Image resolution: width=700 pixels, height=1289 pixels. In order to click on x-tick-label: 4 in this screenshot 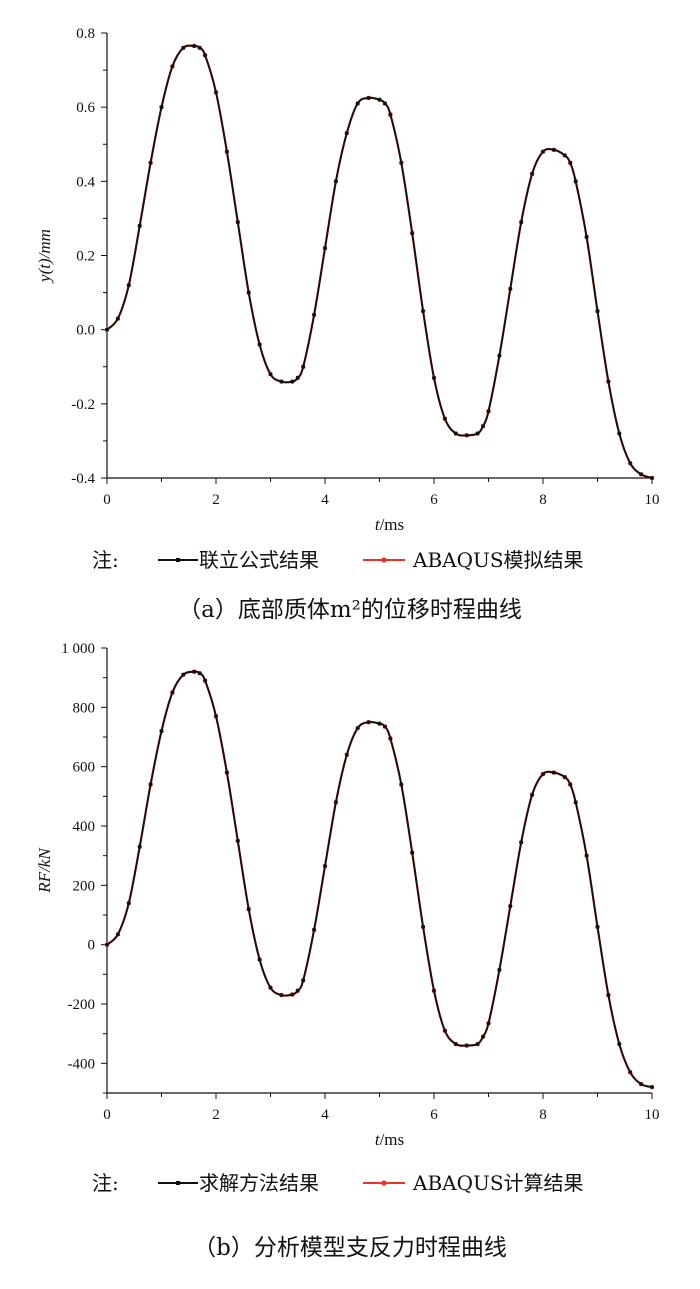, I will do `click(325, 500)`.